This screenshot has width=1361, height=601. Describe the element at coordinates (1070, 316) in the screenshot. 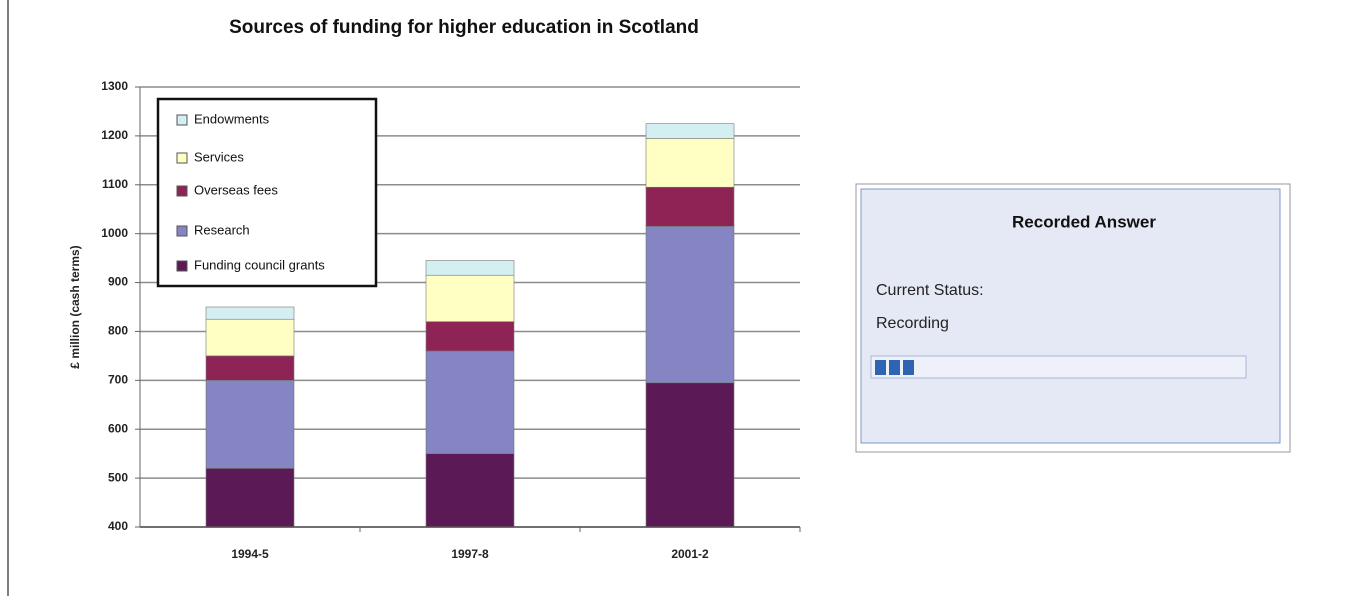

I see `panel` at that location.